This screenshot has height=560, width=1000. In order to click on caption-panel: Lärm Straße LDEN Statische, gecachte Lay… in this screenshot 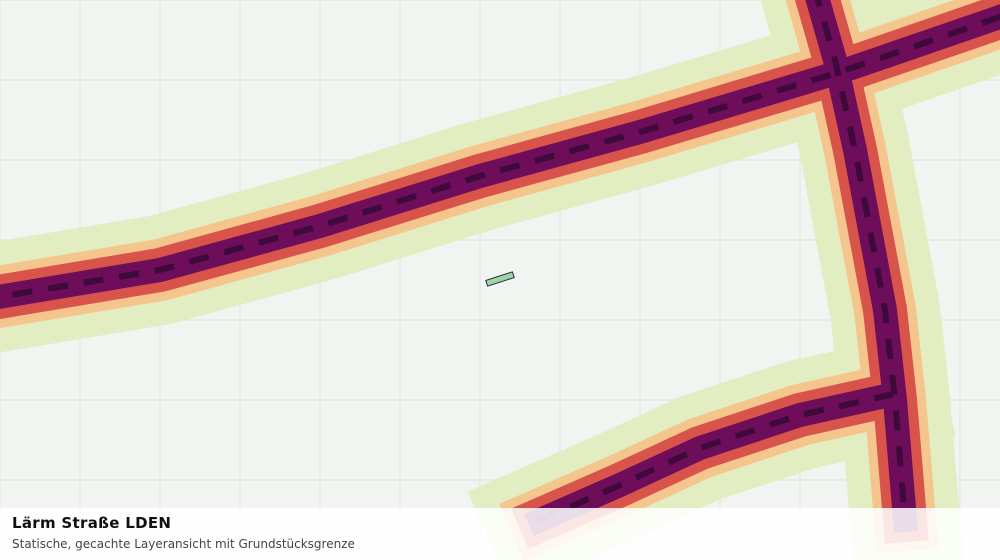, I will do `click(500, 534)`.